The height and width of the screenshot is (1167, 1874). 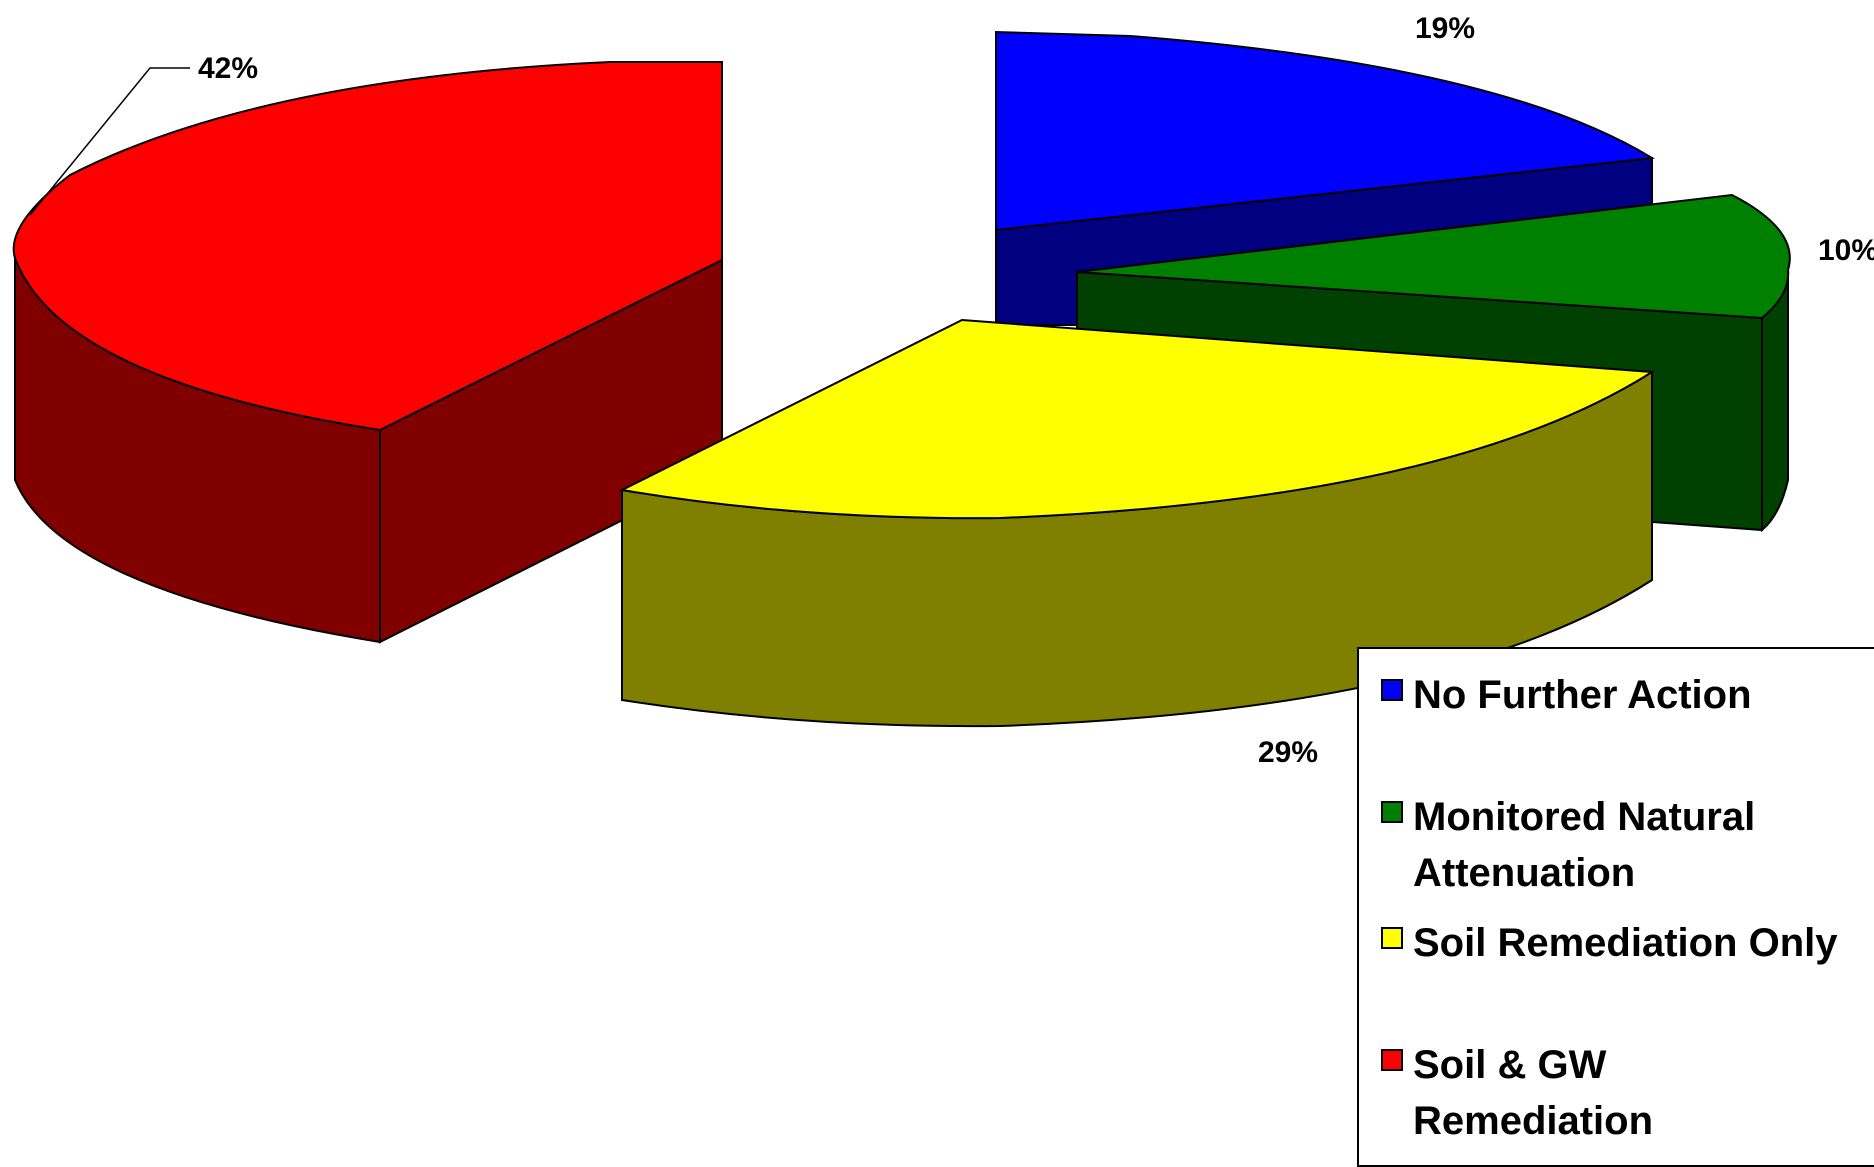 I want to click on legend-item-soil-gw-remediation: Soil & GW Remediation, so click(x=1547, y=1093).